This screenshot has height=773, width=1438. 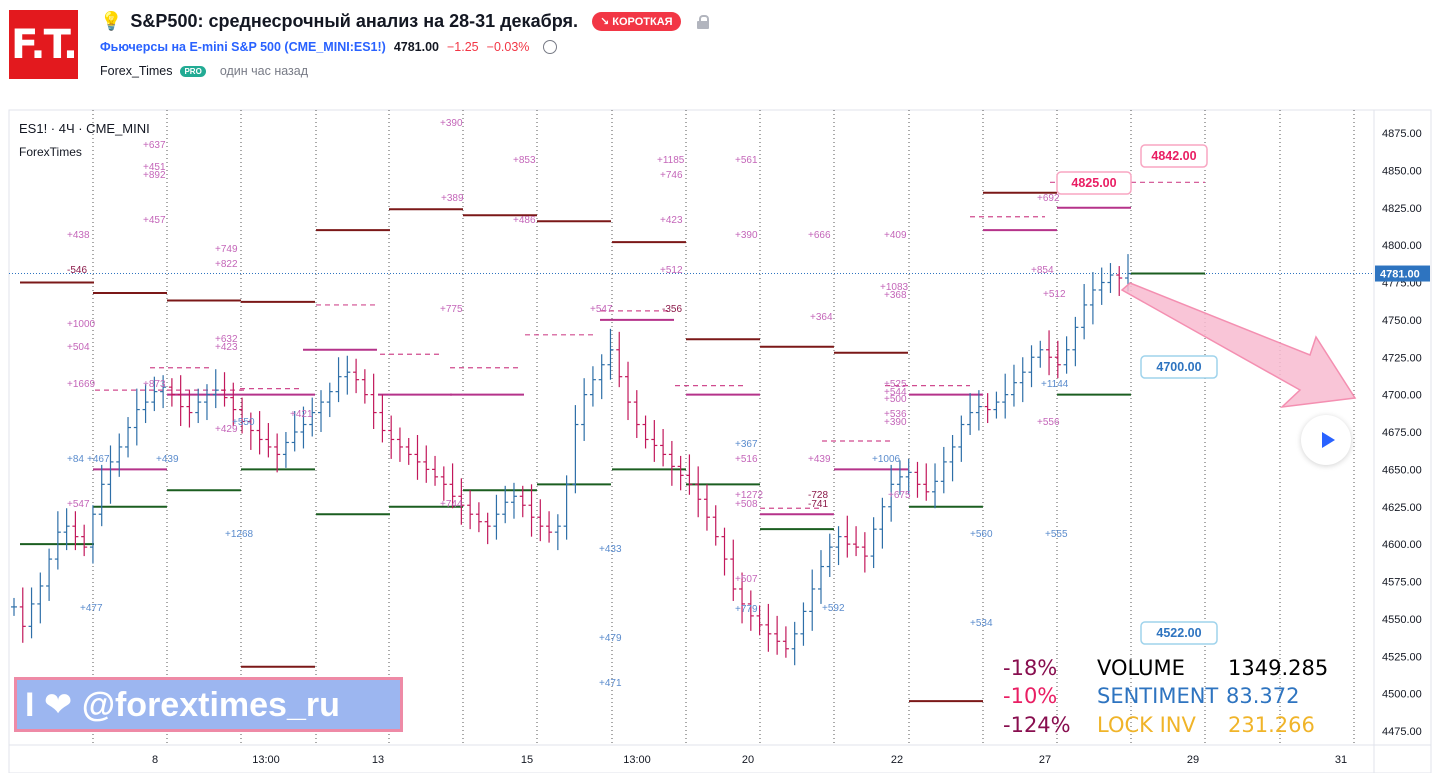 I want to click on last-price-label: 4781.00, so click(x=1400, y=275).